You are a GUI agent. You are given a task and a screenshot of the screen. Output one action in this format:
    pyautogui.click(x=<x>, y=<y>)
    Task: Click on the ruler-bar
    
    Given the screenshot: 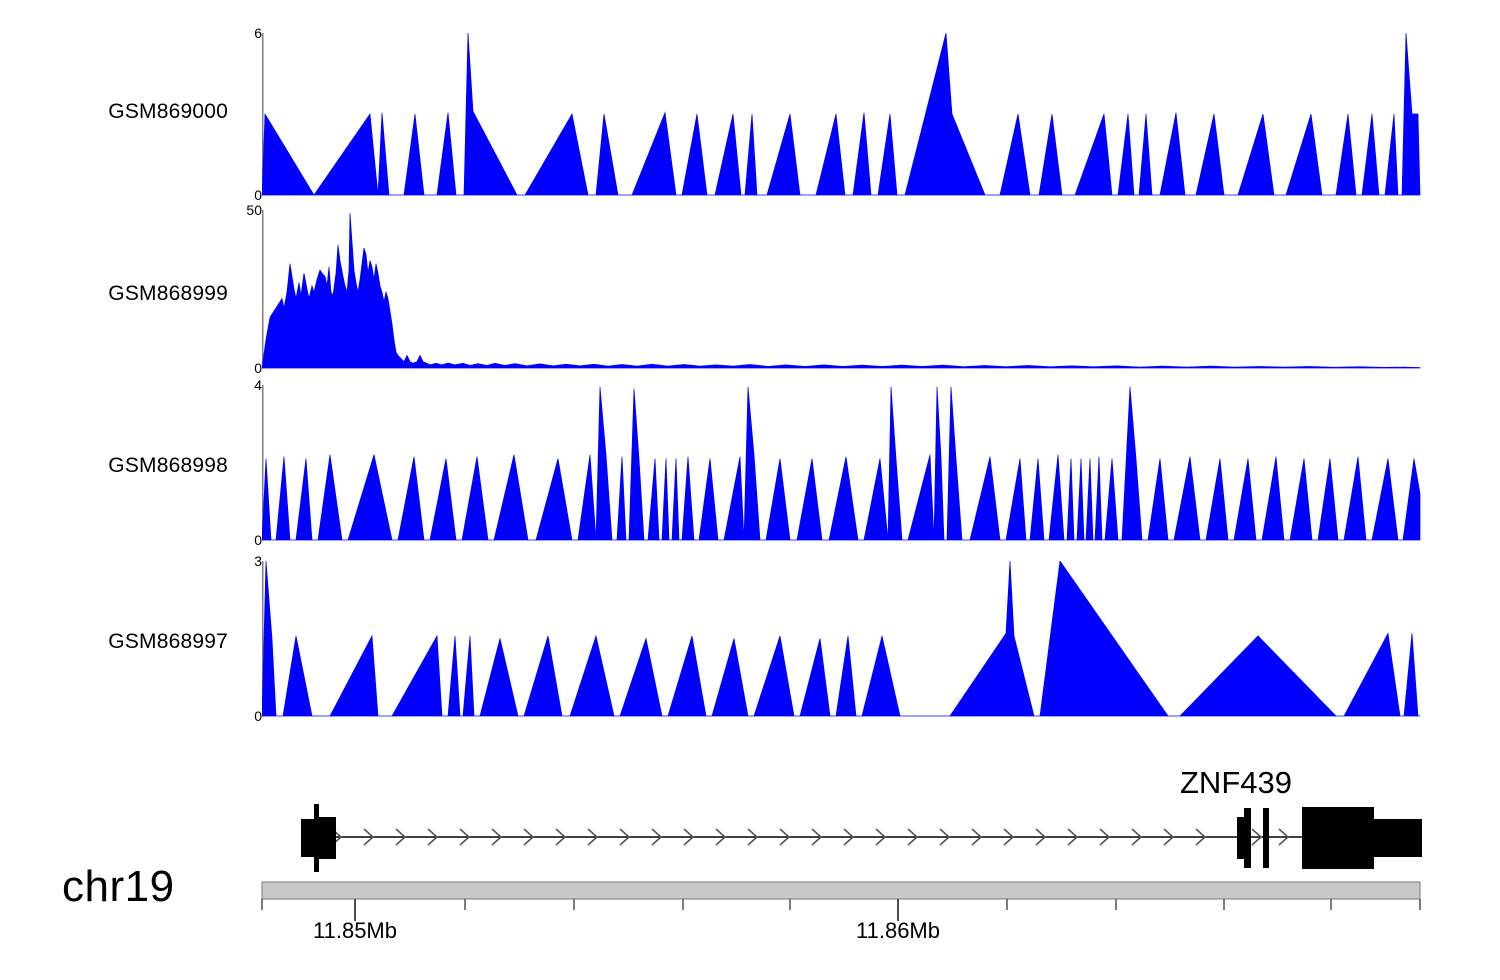 What is the action you would take?
    pyautogui.click(x=841, y=890)
    